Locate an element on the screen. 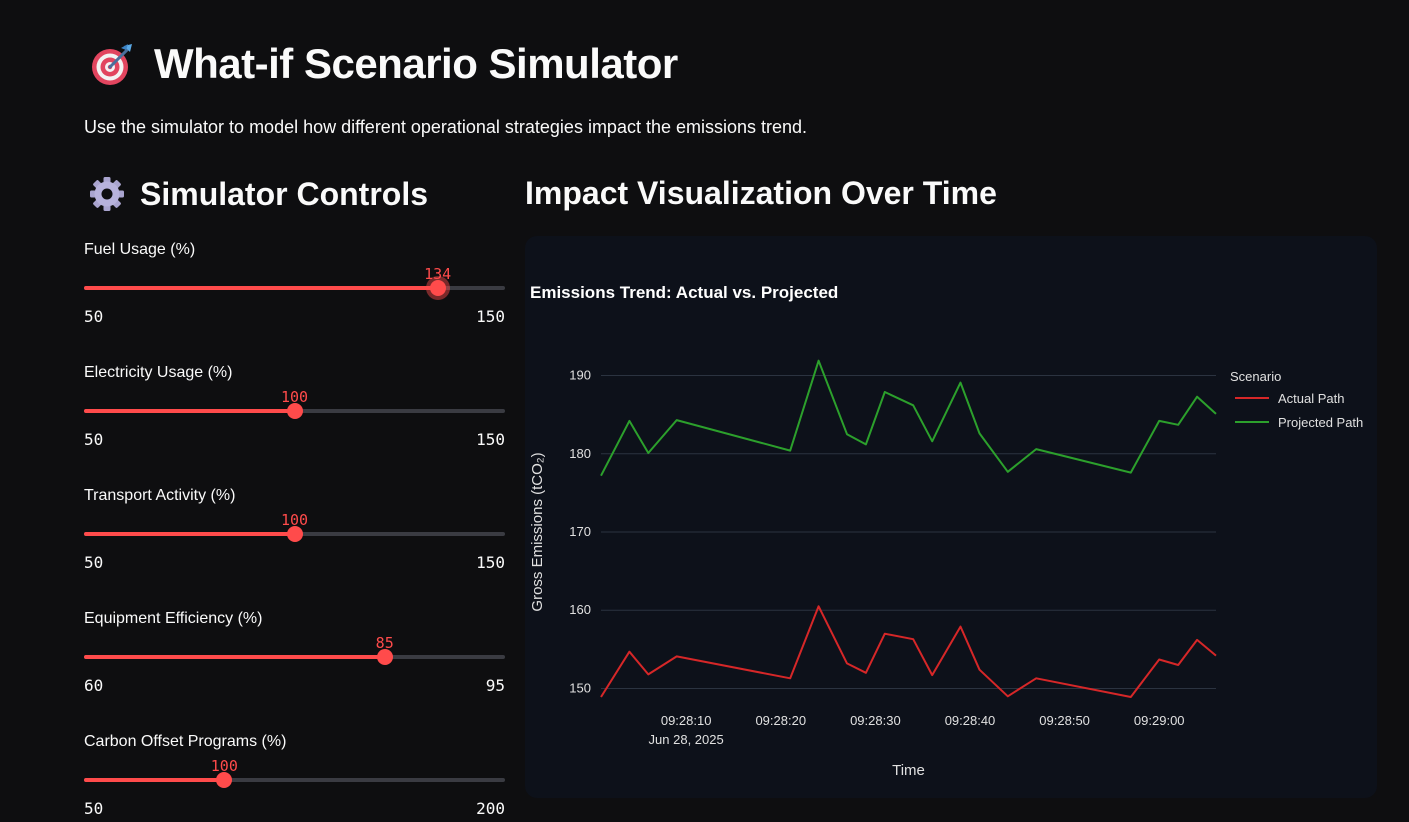  fuel-usage-slider: Fuel Usage (%) 134 50 150 is located at coordinates (294, 296).